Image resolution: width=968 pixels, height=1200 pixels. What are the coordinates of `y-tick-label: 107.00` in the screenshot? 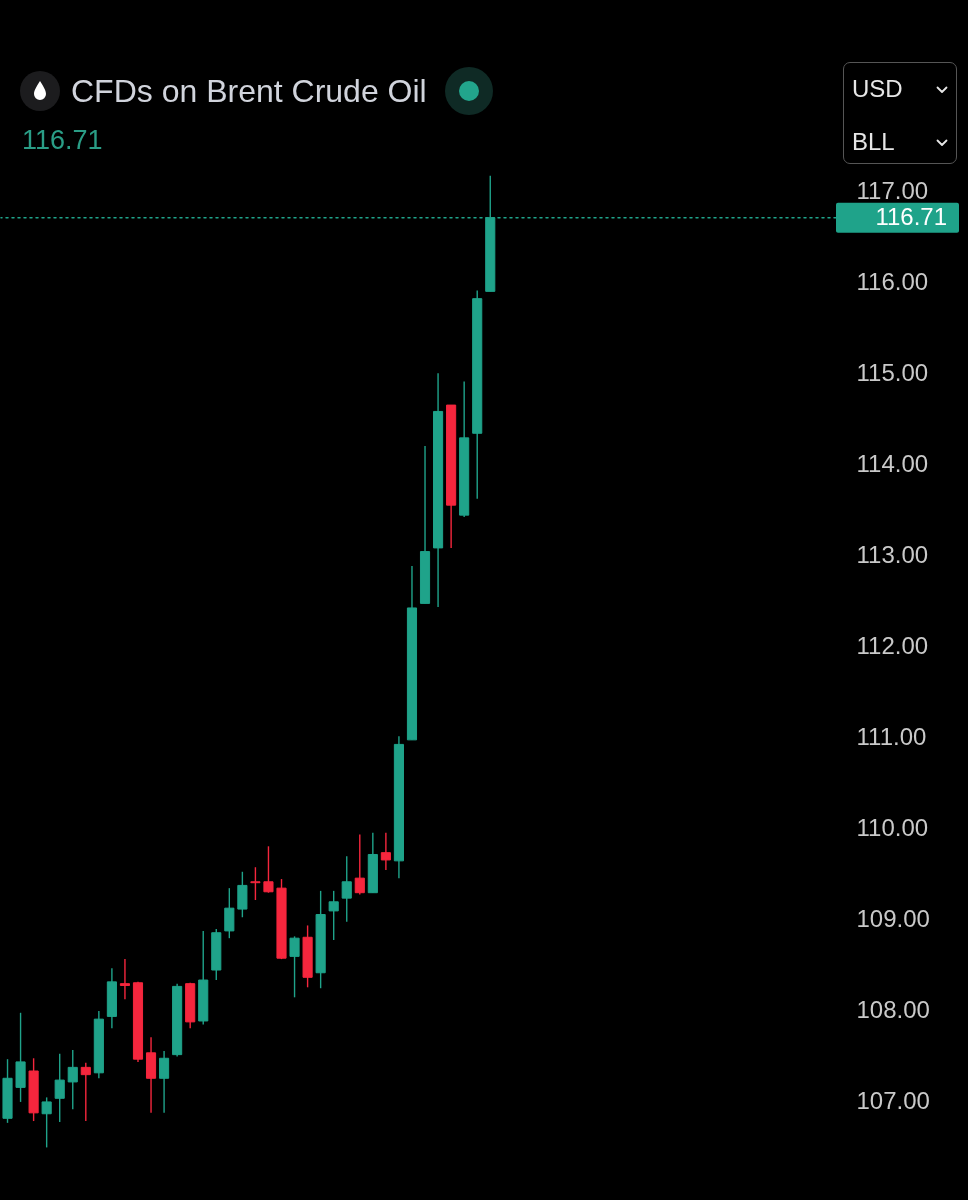 It's located at (893, 1100).